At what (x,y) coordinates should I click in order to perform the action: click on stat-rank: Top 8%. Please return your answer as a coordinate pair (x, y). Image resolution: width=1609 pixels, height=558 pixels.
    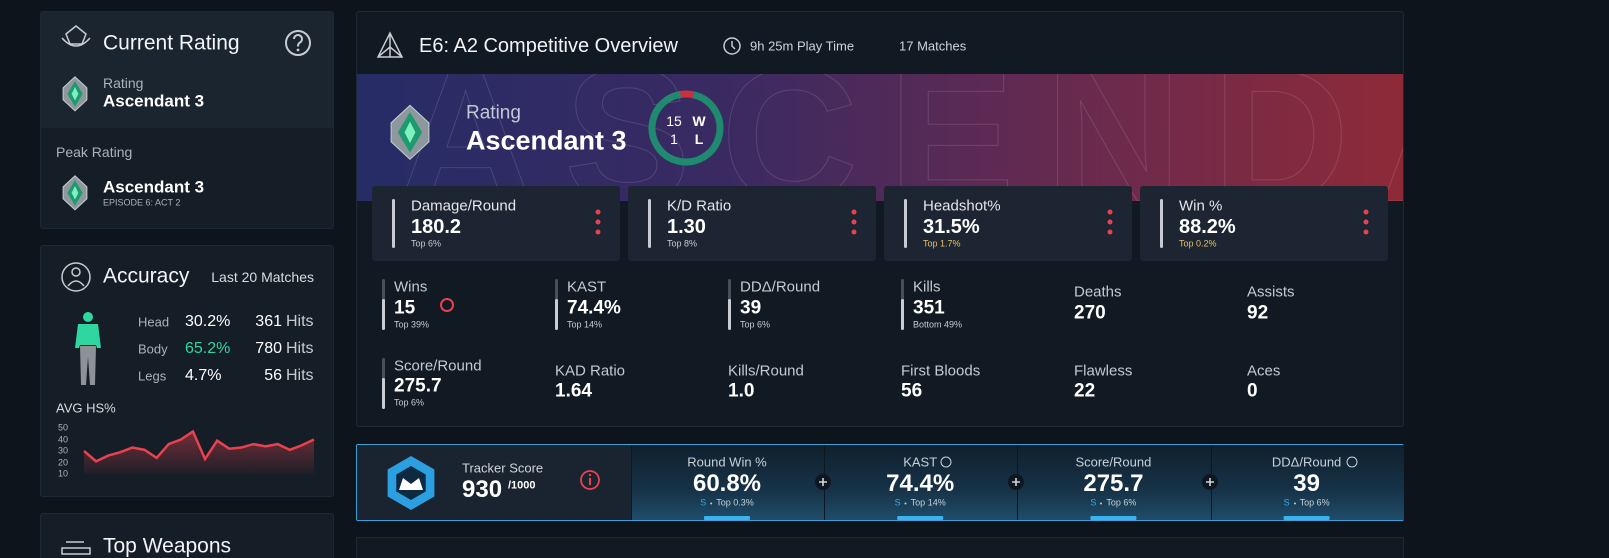
    Looking at the image, I should click on (682, 243).